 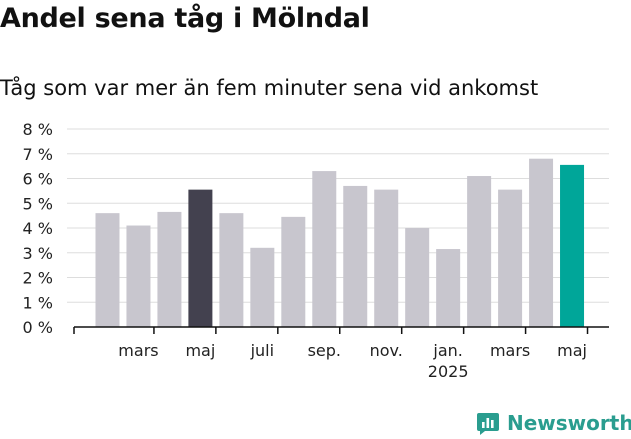 I want to click on y-tick-label: 5 %, so click(x=38, y=203).